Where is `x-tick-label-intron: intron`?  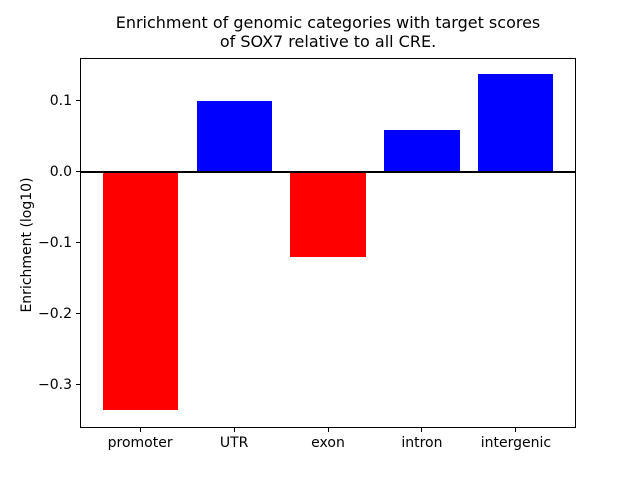 x-tick-label-intron: intron is located at coordinates (422, 443).